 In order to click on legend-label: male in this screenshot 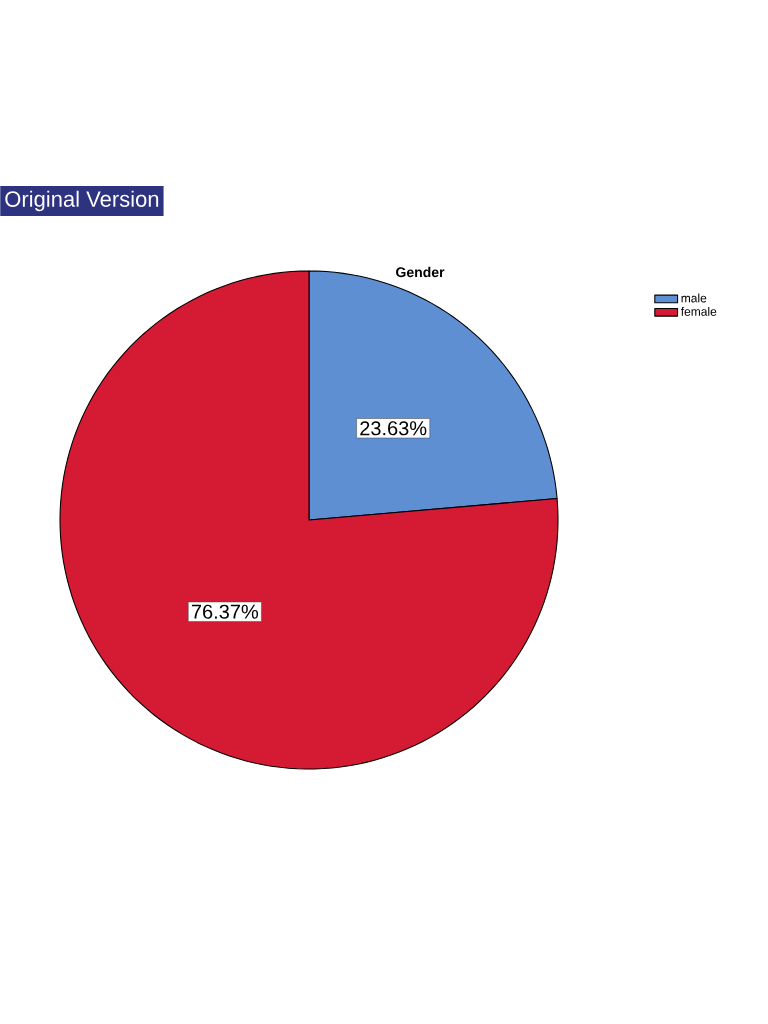, I will do `click(694, 298)`.